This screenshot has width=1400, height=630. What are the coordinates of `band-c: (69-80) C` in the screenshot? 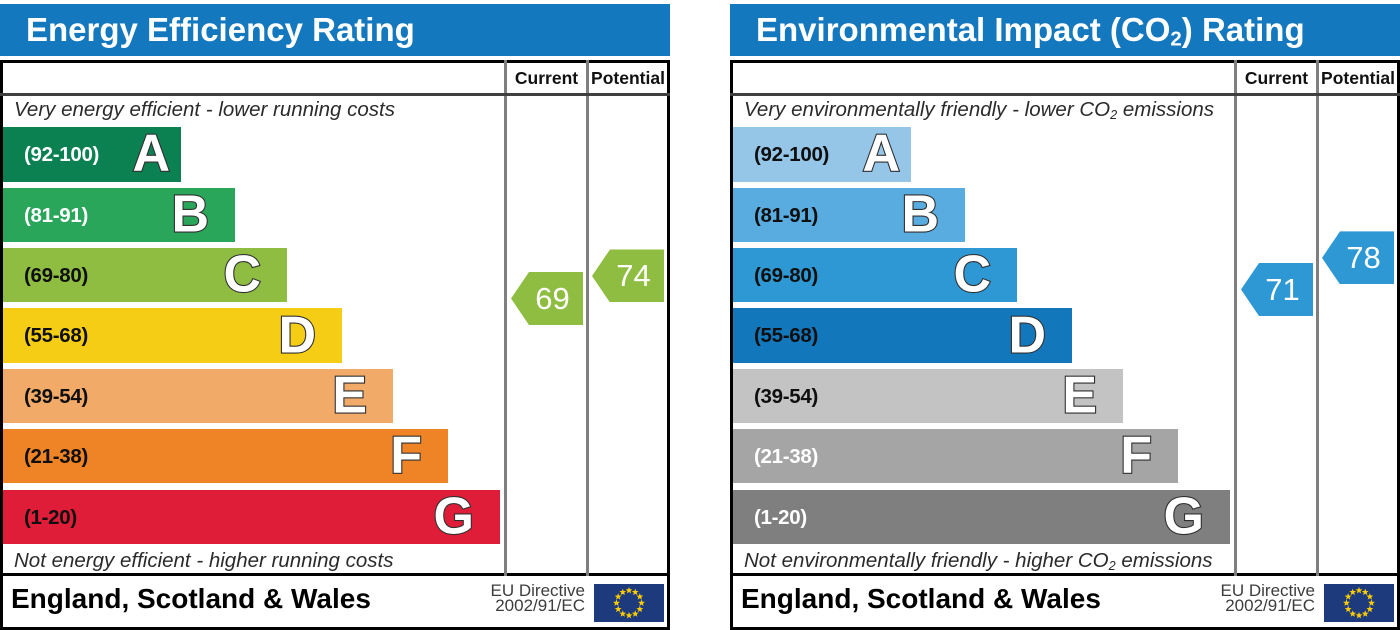 It's located at (875, 274).